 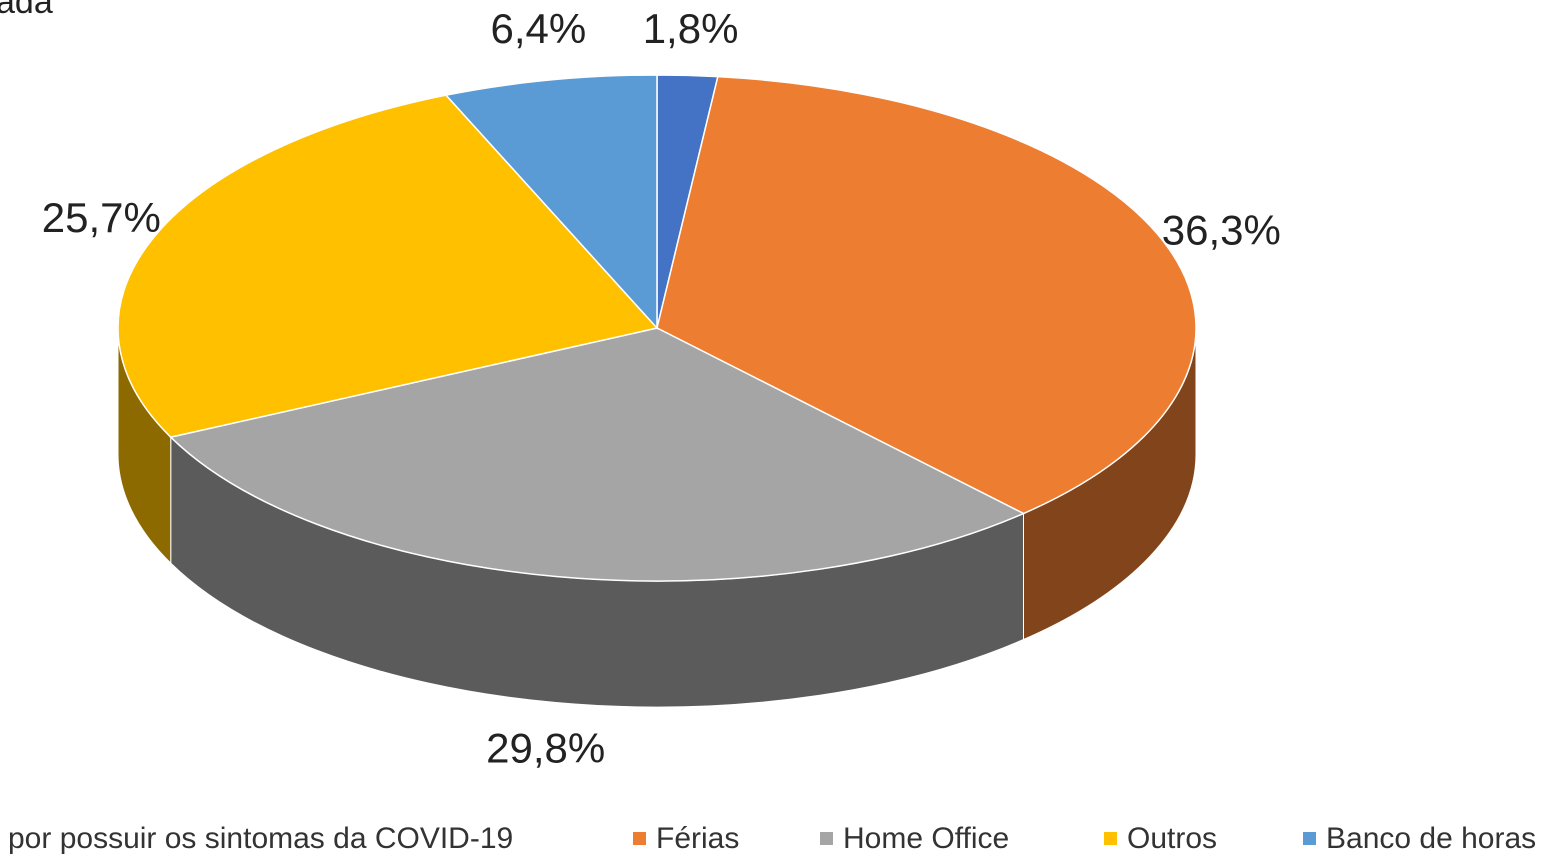 What do you see at coordinates (697, 838) in the screenshot?
I see `legend-label: Férias` at bounding box center [697, 838].